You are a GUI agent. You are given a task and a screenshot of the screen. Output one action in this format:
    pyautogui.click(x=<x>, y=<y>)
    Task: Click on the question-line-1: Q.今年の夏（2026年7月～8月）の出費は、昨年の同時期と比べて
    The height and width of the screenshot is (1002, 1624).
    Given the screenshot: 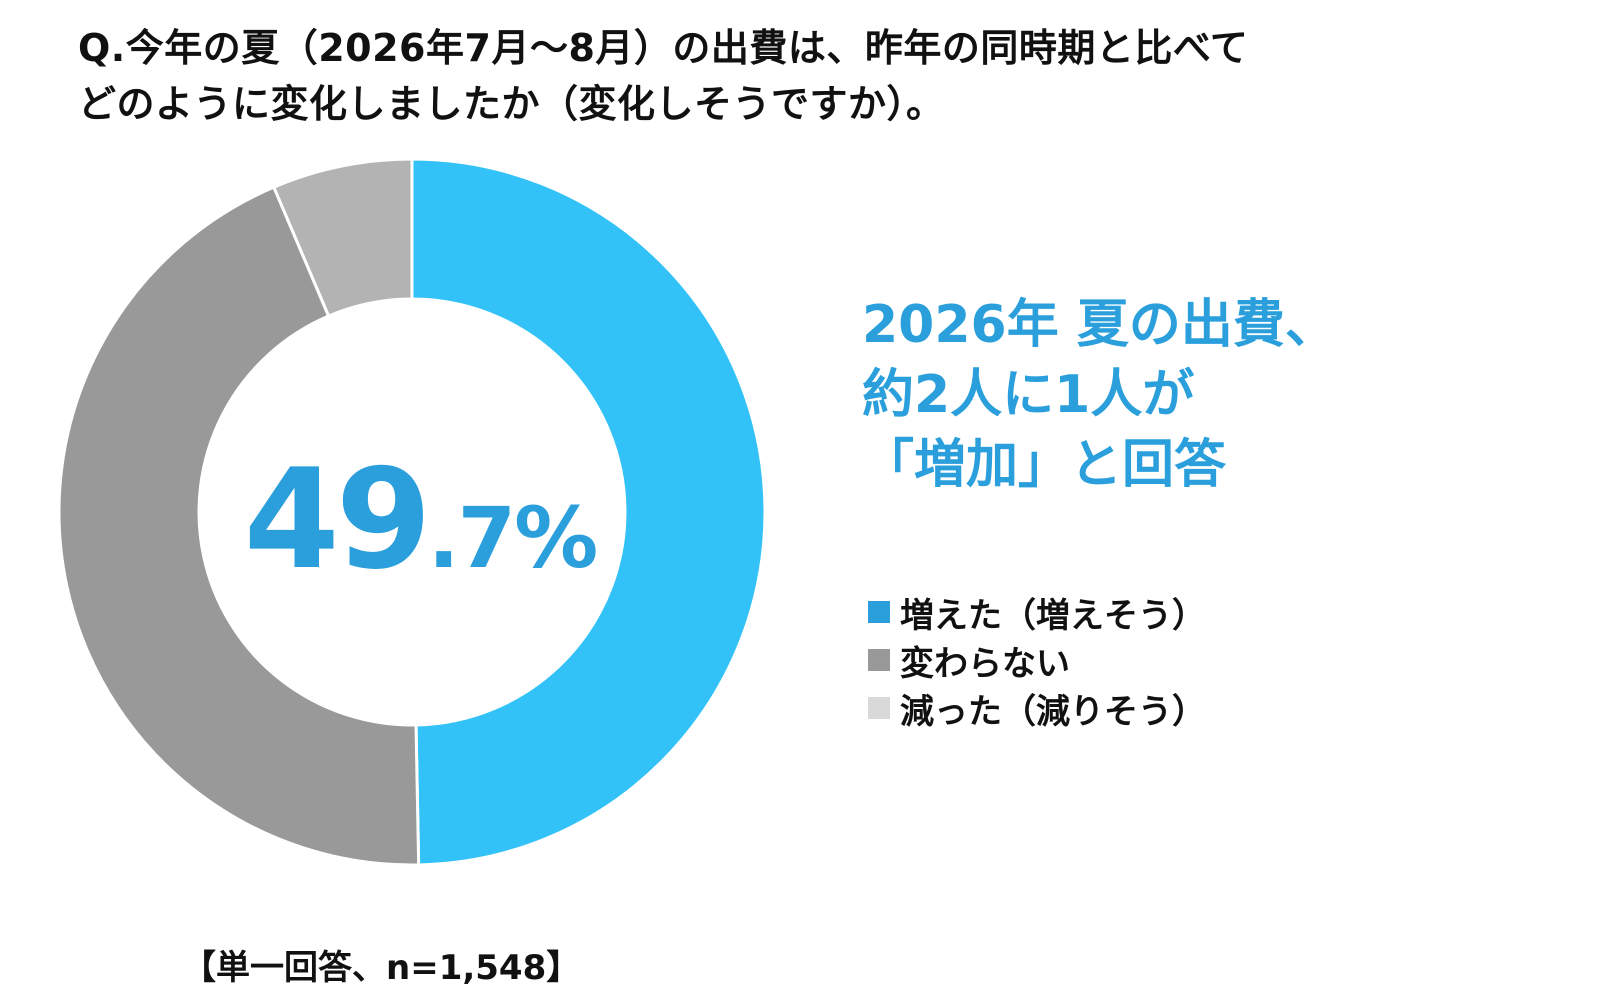 What is the action you would take?
    pyautogui.click(x=663, y=48)
    